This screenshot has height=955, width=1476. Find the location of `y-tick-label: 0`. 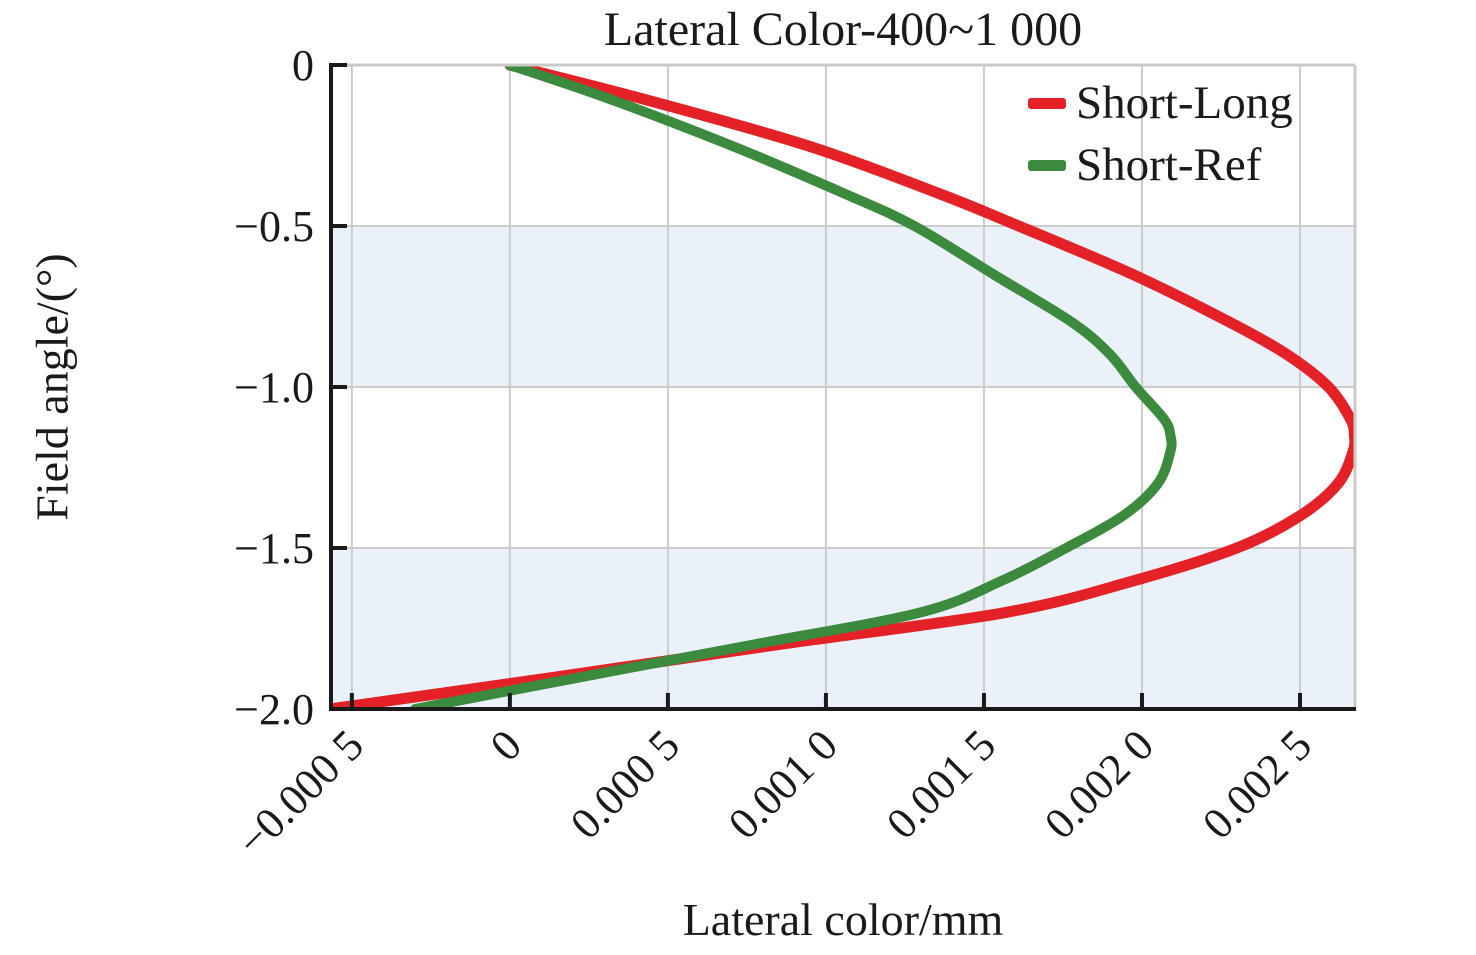

y-tick-label: 0 is located at coordinates (303, 65).